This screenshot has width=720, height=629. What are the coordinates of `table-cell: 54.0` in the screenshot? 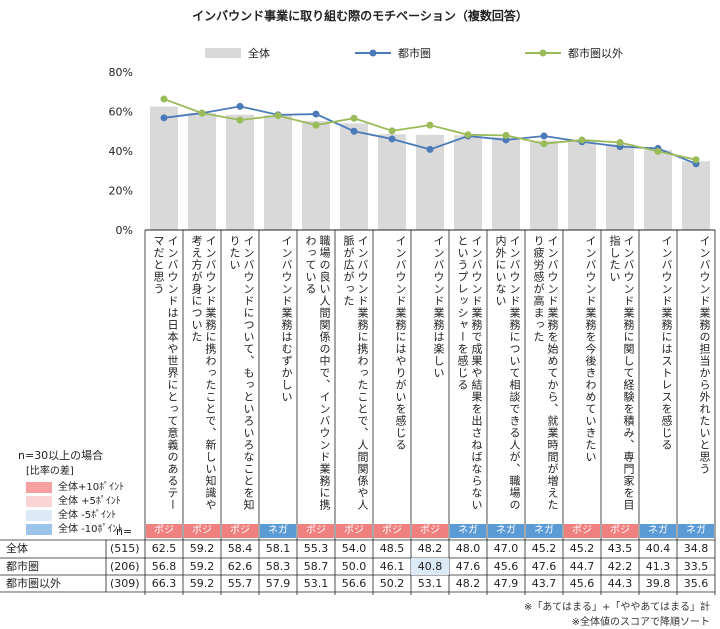 It's located at (354, 548).